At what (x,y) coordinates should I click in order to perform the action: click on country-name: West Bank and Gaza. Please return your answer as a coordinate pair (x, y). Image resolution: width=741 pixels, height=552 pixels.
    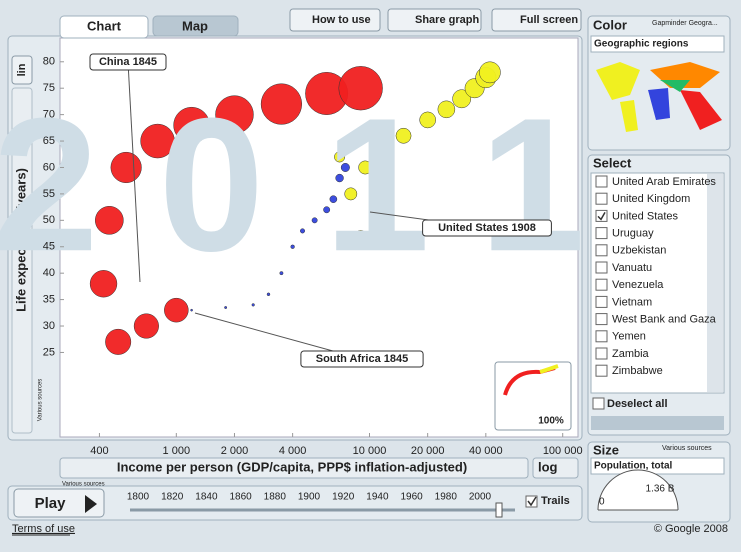
    Looking at the image, I should click on (664, 320).